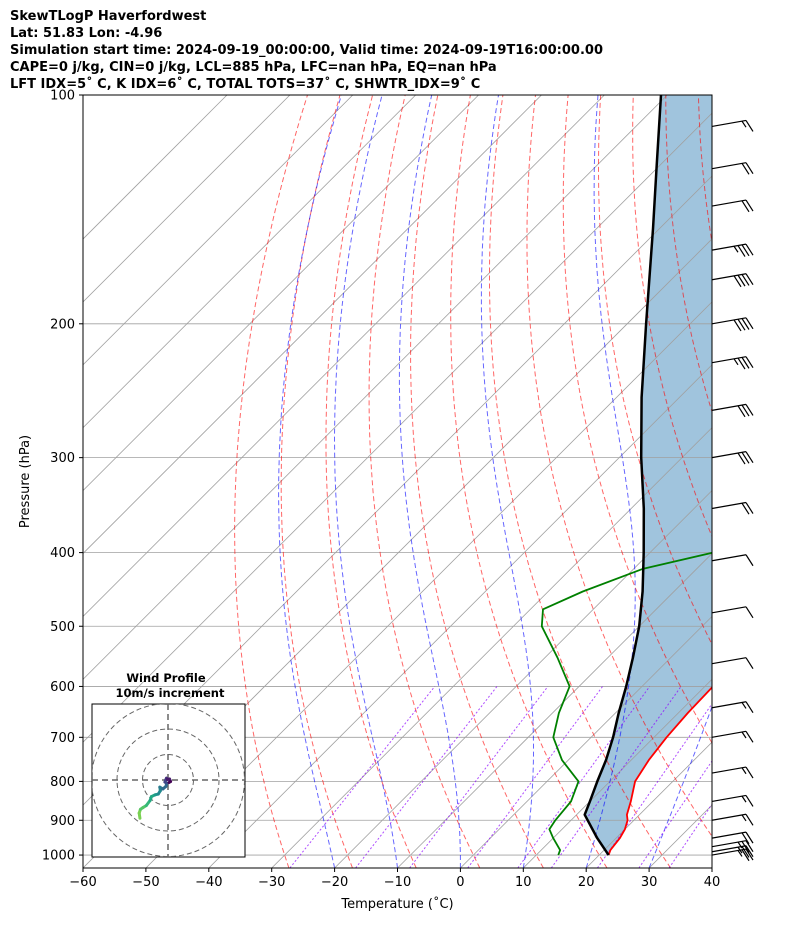  What do you see at coordinates (523, 882) in the screenshot?
I see `x-tick-label: 10` at bounding box center [523, 882].